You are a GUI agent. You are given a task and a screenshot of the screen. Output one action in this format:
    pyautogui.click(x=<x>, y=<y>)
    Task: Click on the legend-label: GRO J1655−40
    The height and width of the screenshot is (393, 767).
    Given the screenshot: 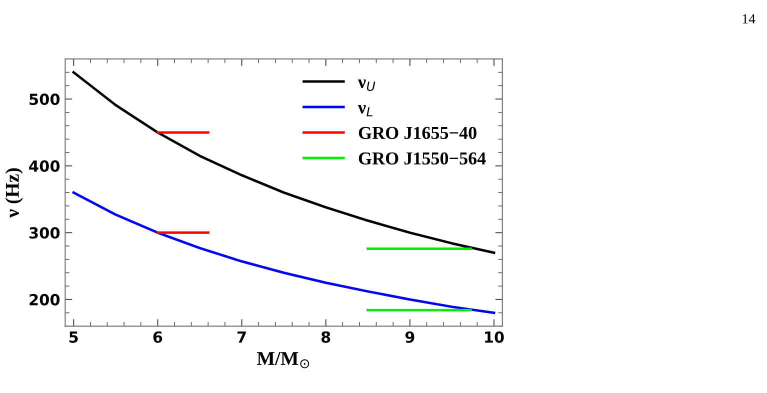 What is the action you would take?
    pyautogui.click(x=417, y=133)
    